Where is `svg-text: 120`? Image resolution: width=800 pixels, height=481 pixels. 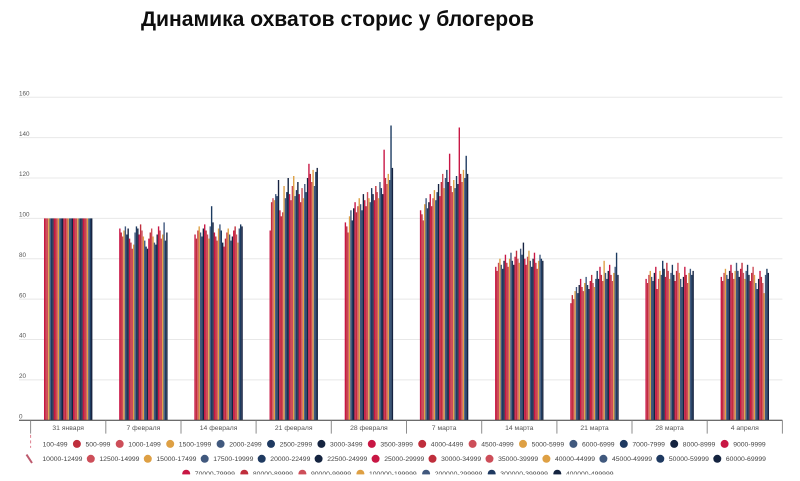
svg-text: 120 is located at coordinates (24, 174).